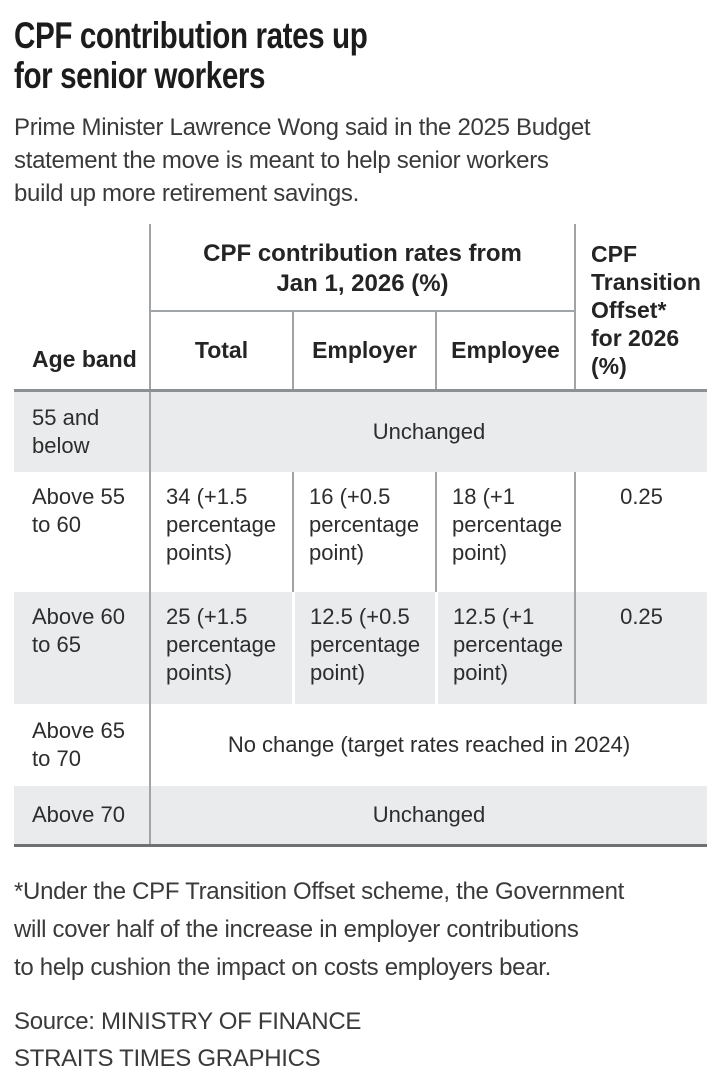 Image resolution: width=720 pixels, height=1077 pixels. Describe the element at coordinates (66, 431) in the screenshot. I see `age-band-cell: 55 and below` at that location.